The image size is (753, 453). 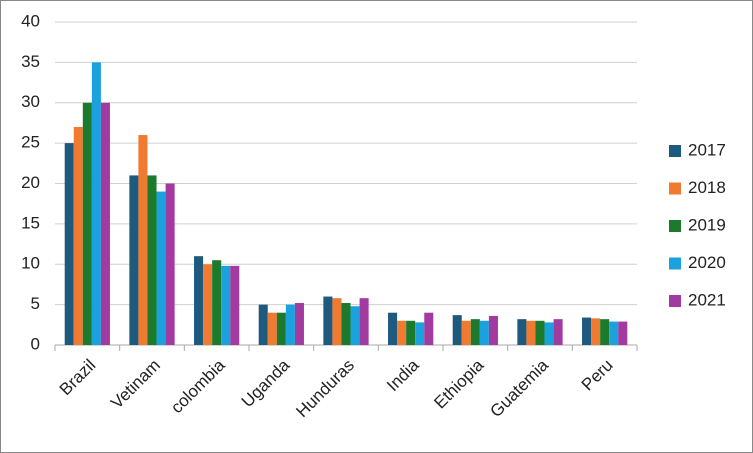 I want to click on y-tick-label: 25, so click(x=30, y=142).